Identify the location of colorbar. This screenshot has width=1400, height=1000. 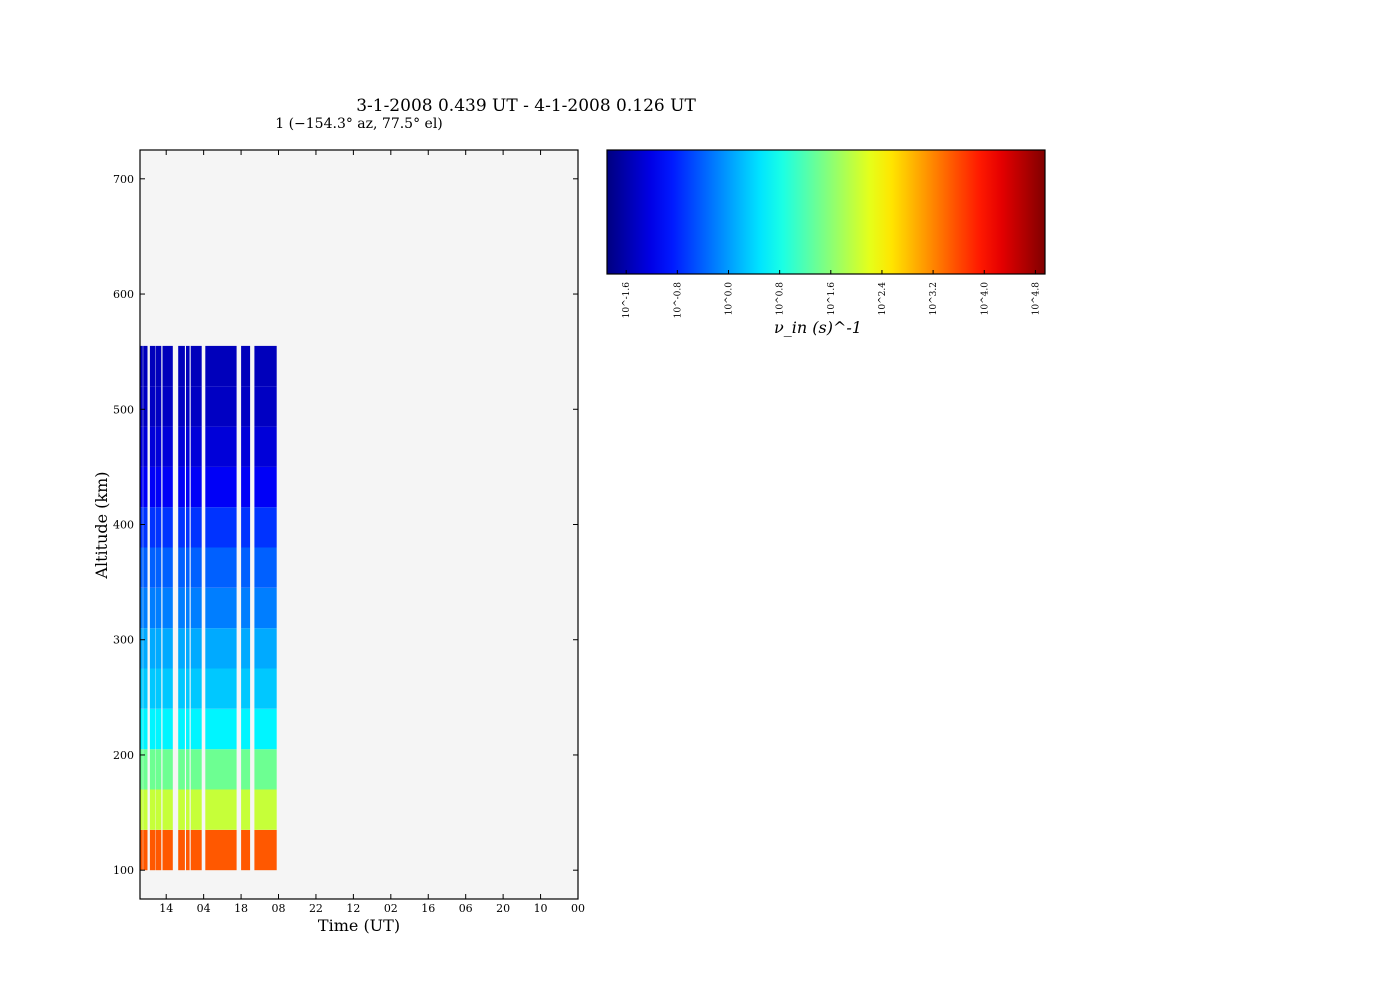
(826, 212).